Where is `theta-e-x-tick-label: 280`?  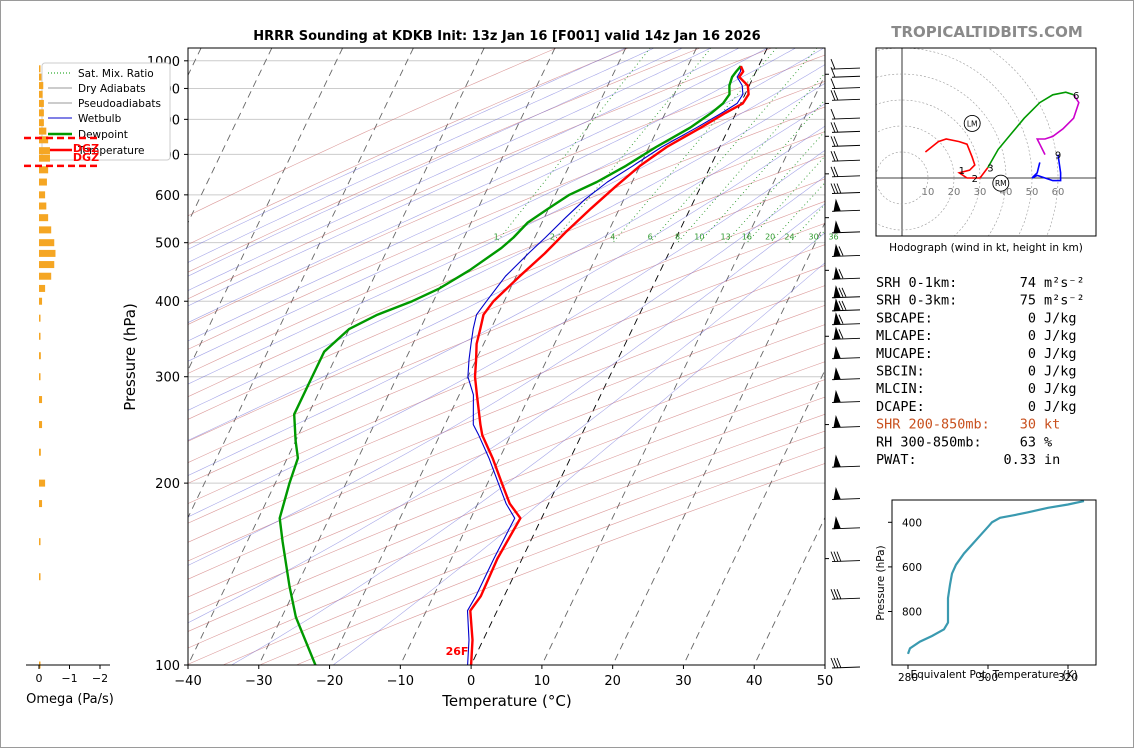
theta-e-x-tick-label: 280 is located at coordinates (908, 678).